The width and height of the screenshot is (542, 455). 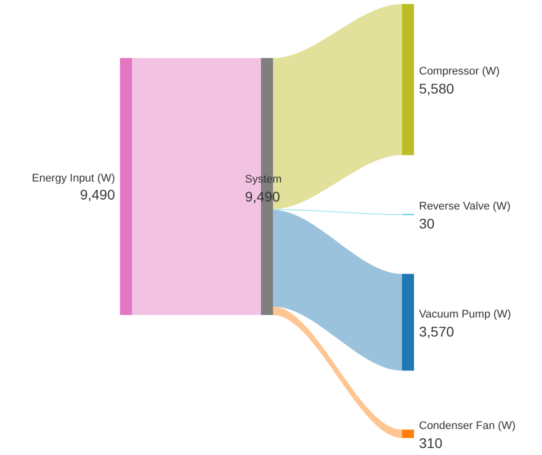 What do you see at coordinates (73, 178) in the screenshot?
I see `category-label: Energy Input (W)` at bounding box center [73, 178].